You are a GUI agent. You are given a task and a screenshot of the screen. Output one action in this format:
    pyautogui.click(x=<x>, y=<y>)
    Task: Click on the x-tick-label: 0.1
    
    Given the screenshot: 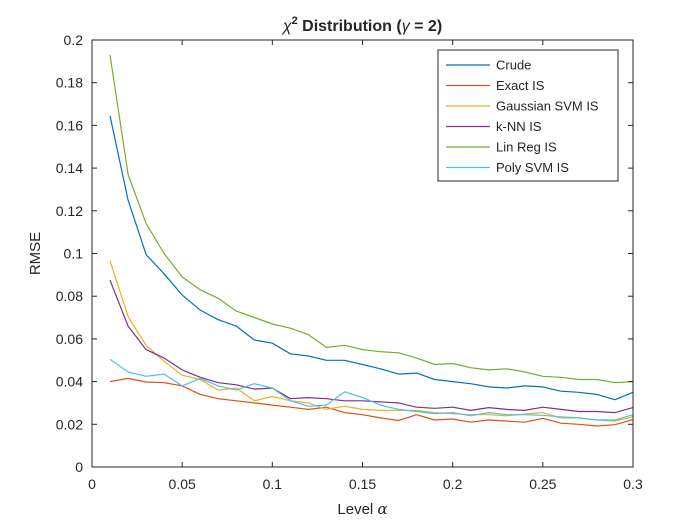 What is the action you would take?
    pyautogui.click(x=273, y=484)
    